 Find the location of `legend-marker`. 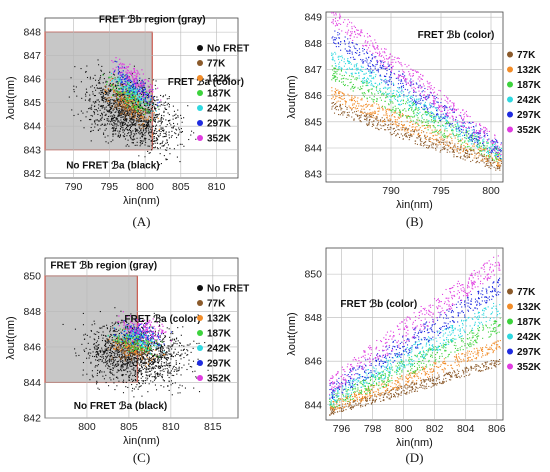

legend-marker is located at coordinates (510, 129).